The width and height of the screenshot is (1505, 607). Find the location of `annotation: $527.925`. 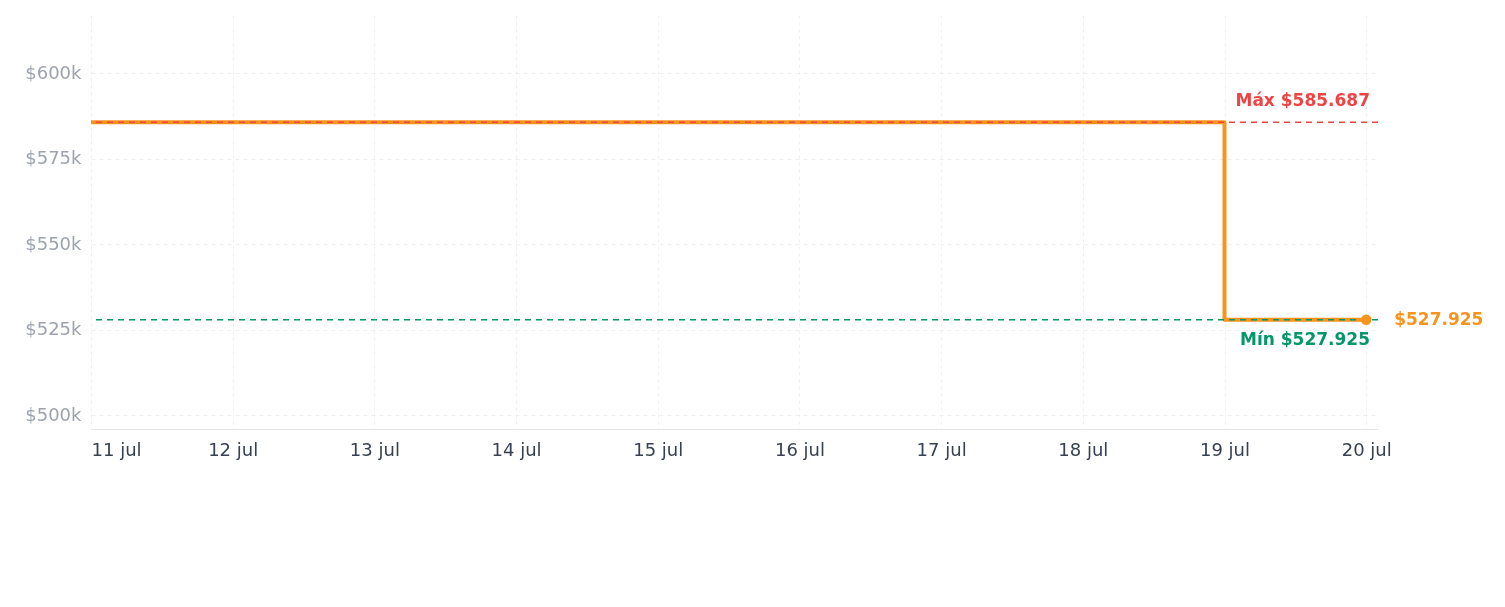

annotation: $527.925 is located at coordinates (1439, 318).